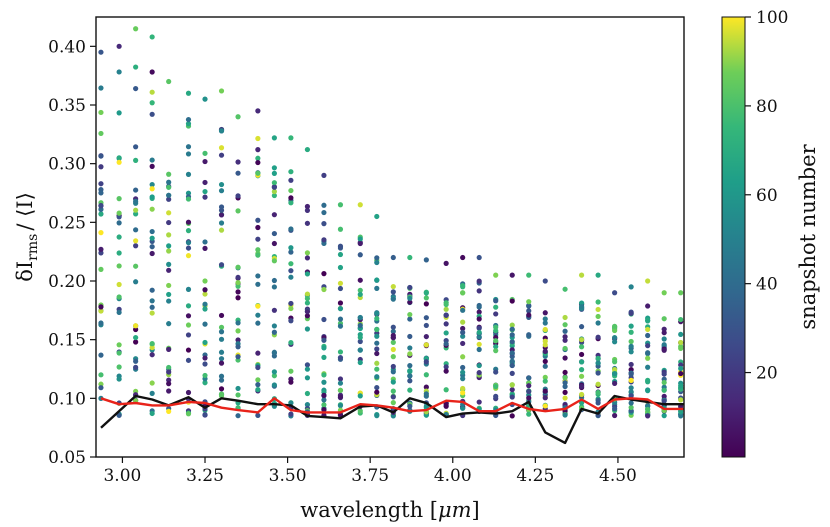 The image size is (830, 527). I want to click on colorbar-tick-label: 20, so click(767, 374).